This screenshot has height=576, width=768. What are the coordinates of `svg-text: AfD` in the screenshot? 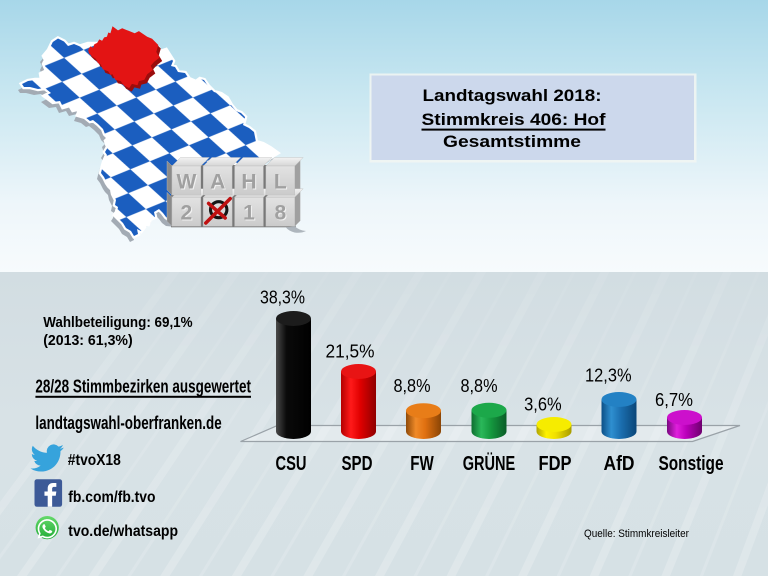 It's located at (619, 464).